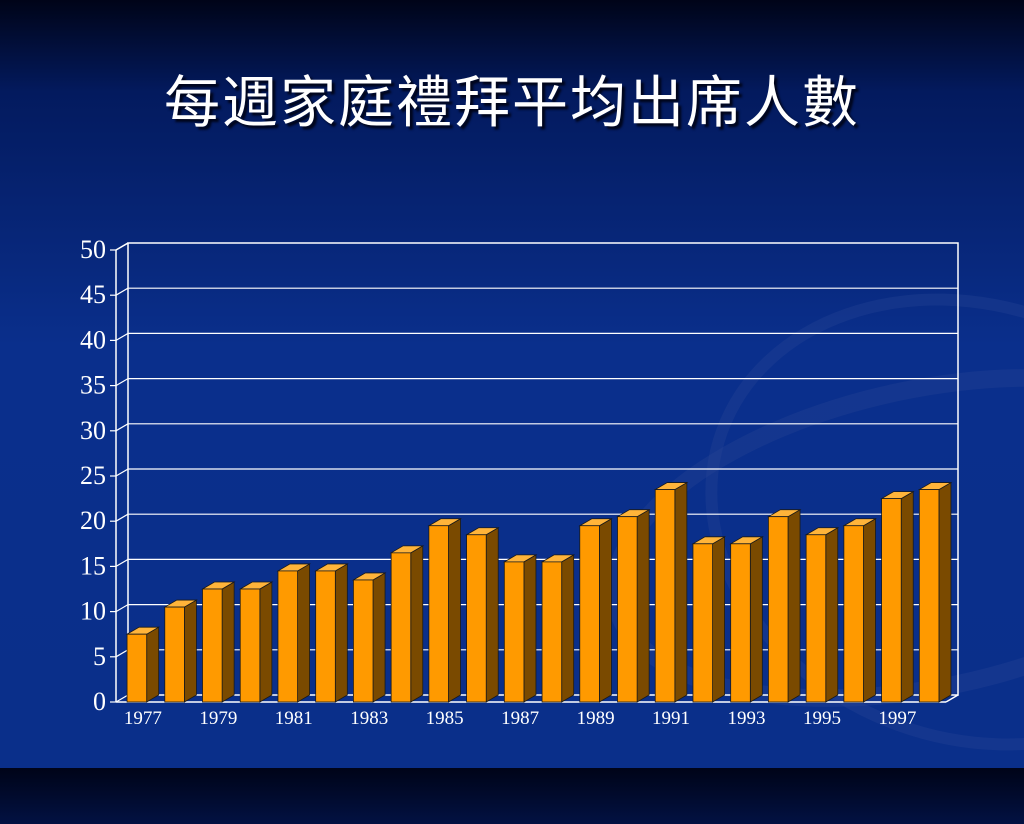 The image size is (1024, 824). What do you see at coordinates (93, 430) in the screenshot?
I see `y-tick-label: 30` at bounding box center [93, 430].